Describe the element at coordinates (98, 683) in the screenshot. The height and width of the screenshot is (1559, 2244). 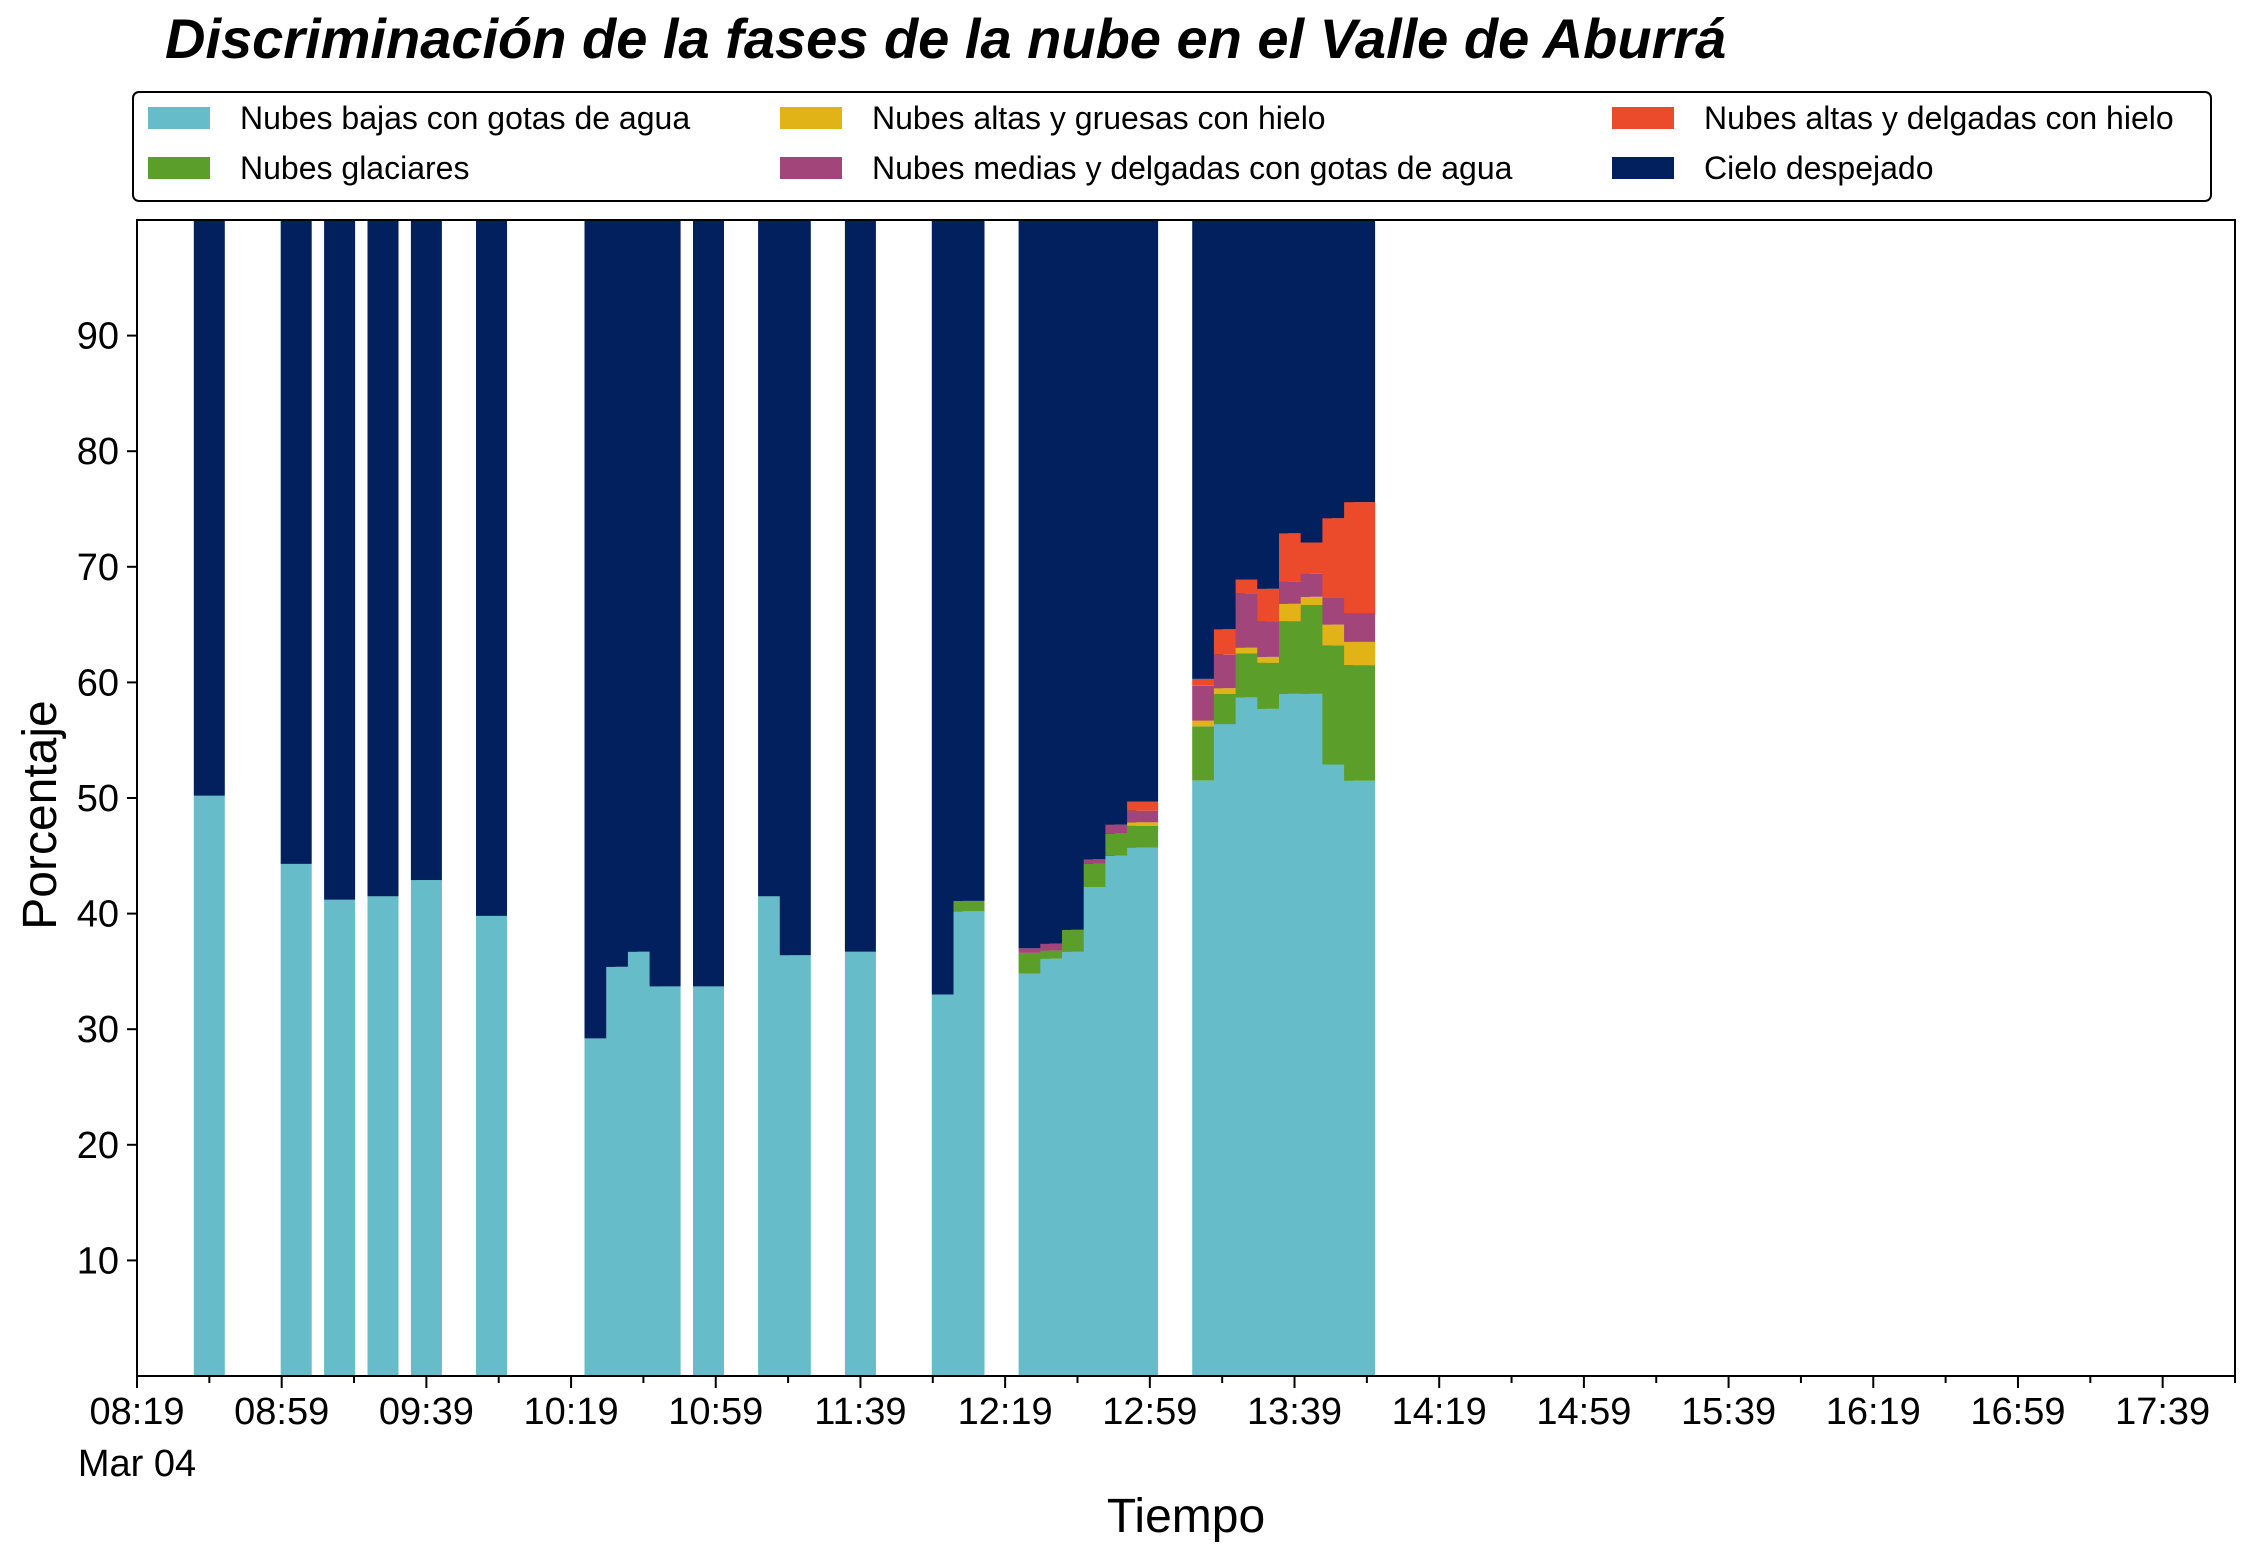
I see `y-tick-label-60: 60` at that location.